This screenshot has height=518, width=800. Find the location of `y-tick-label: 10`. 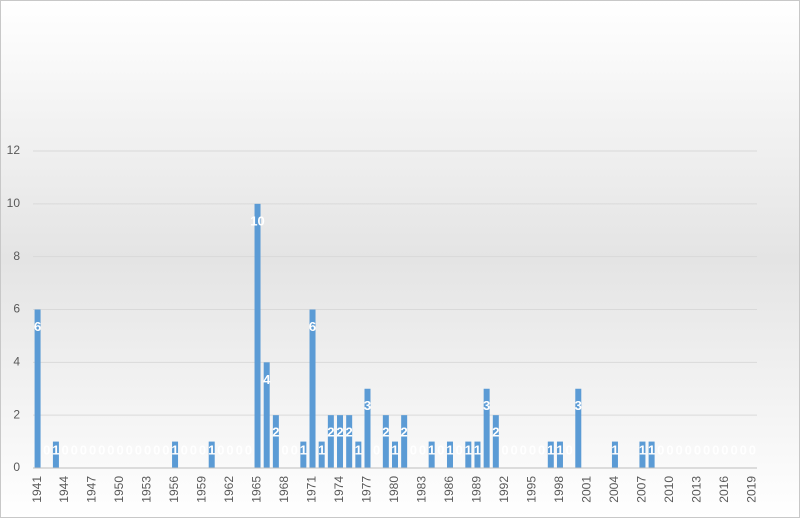

y-tick-label: 10 is located at coordinates (14, 203).